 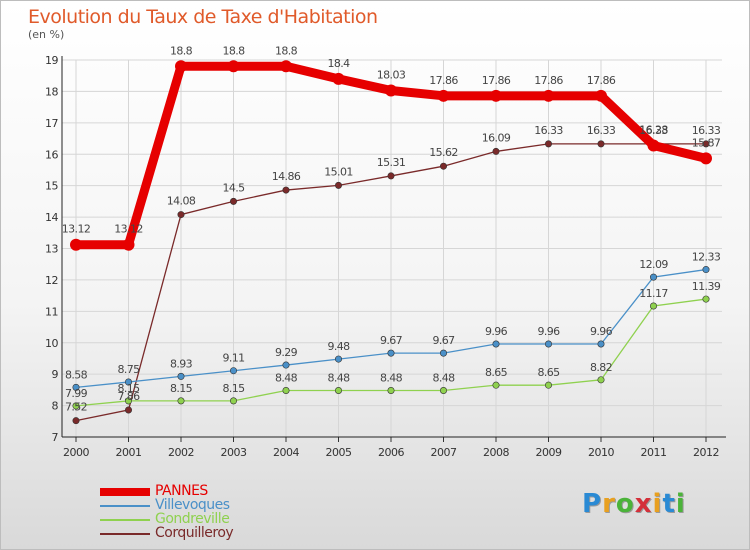 I want to click on data-label: 7.52, so click(x=76, y=407).